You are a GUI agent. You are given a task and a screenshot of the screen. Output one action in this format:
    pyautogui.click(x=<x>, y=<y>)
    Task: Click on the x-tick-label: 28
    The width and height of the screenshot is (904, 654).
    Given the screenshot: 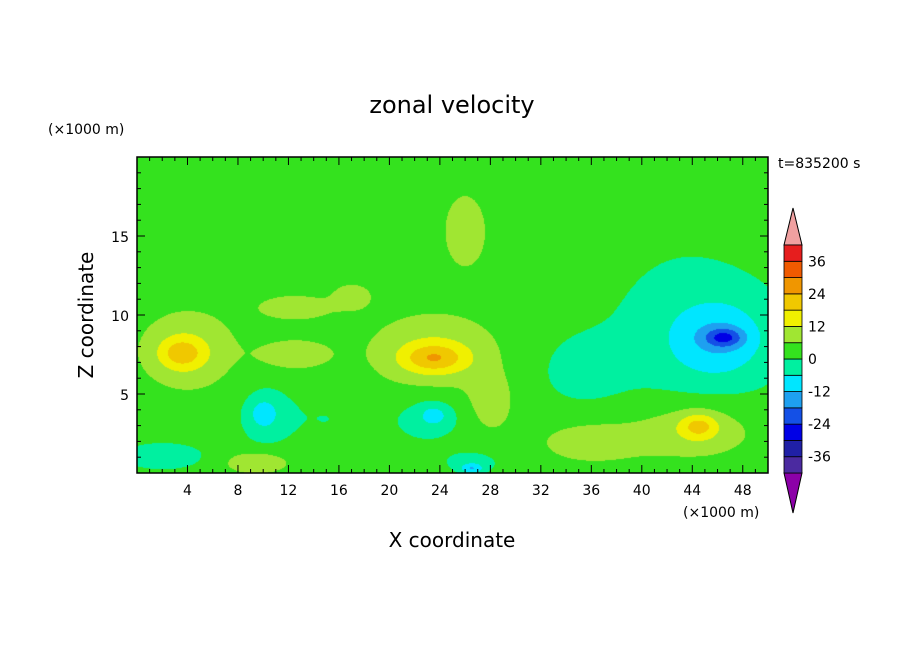 What is the action you would take?
    pyautogui.click(x=490, y=491)
    